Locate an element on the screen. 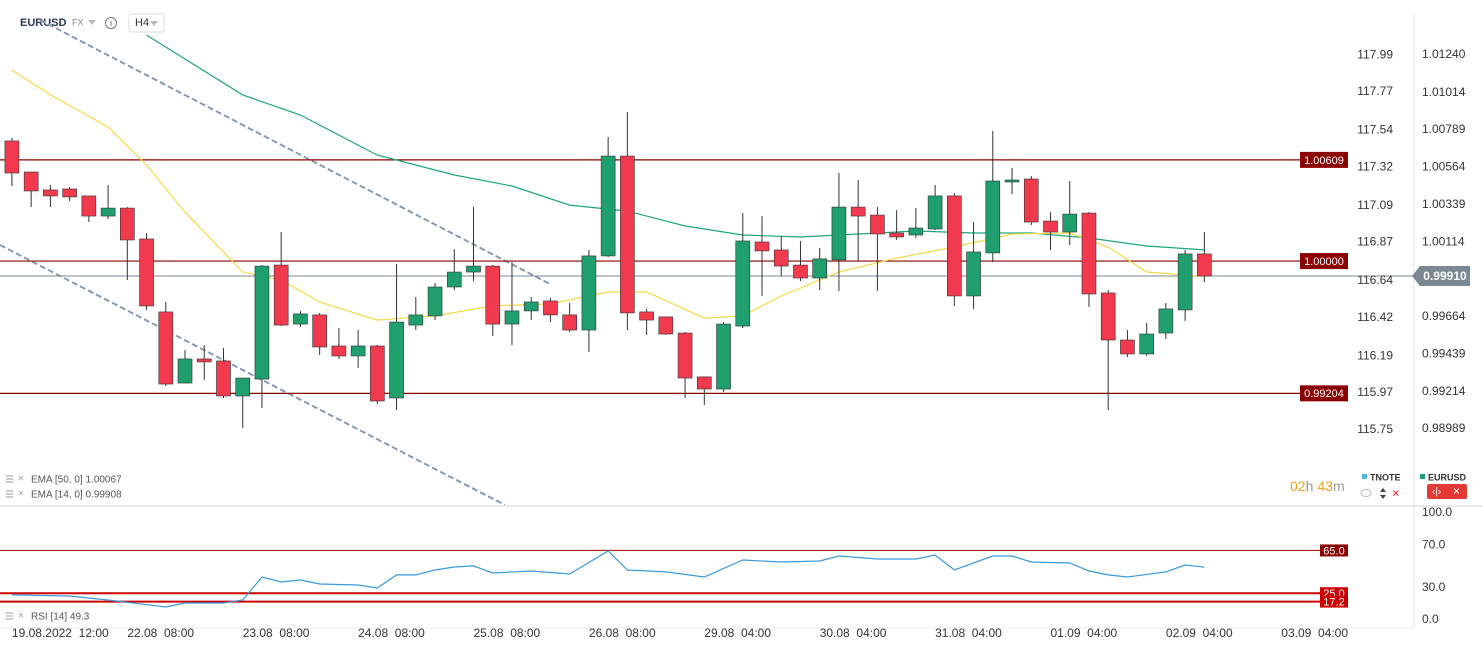  x-tick-label: 19.08.2022 12:00 is located at coordinates (60, 633).